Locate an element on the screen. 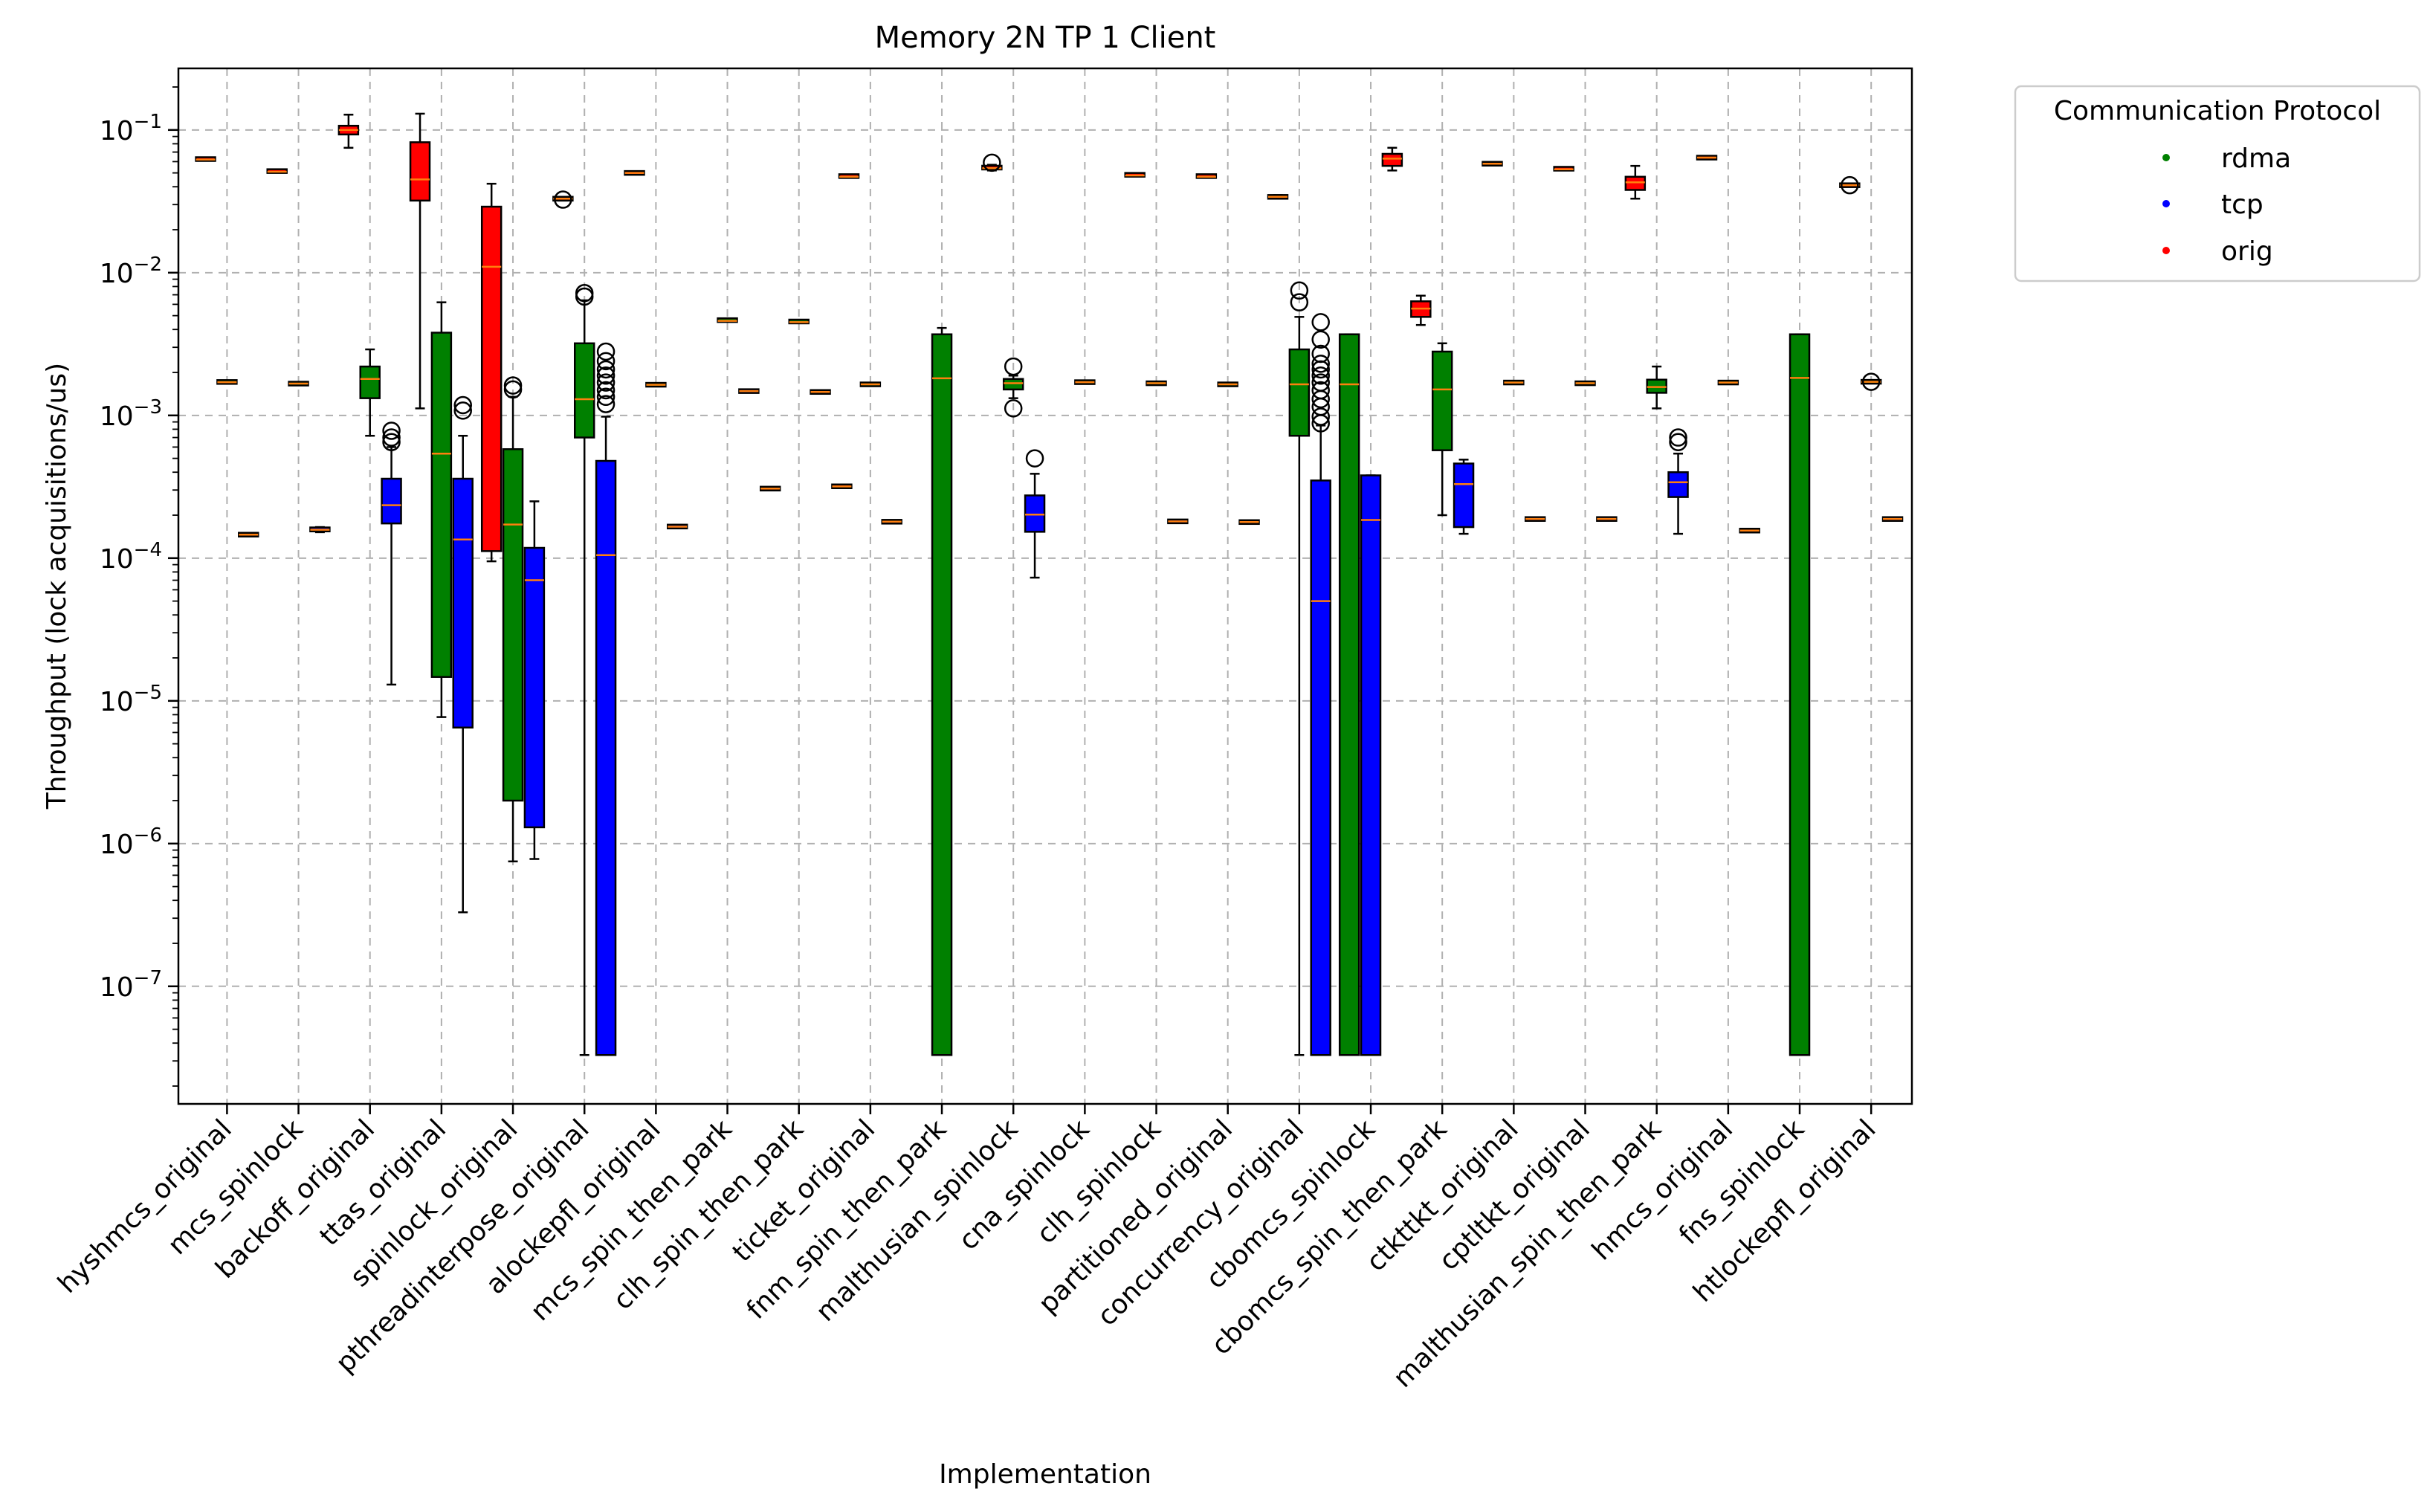  y-tick-label-6: 10⁻¹ is located at coordinates (131, 128).